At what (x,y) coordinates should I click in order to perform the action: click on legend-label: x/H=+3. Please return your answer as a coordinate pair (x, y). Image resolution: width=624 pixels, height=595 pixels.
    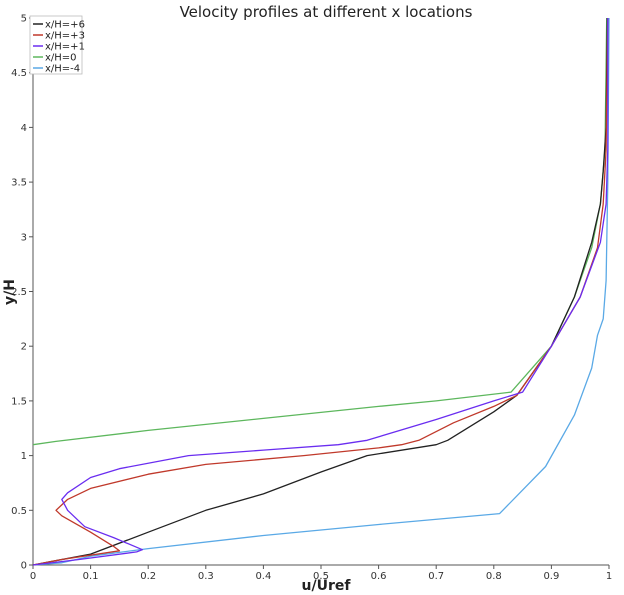
    Looking at the image, I should click on (65, 36).